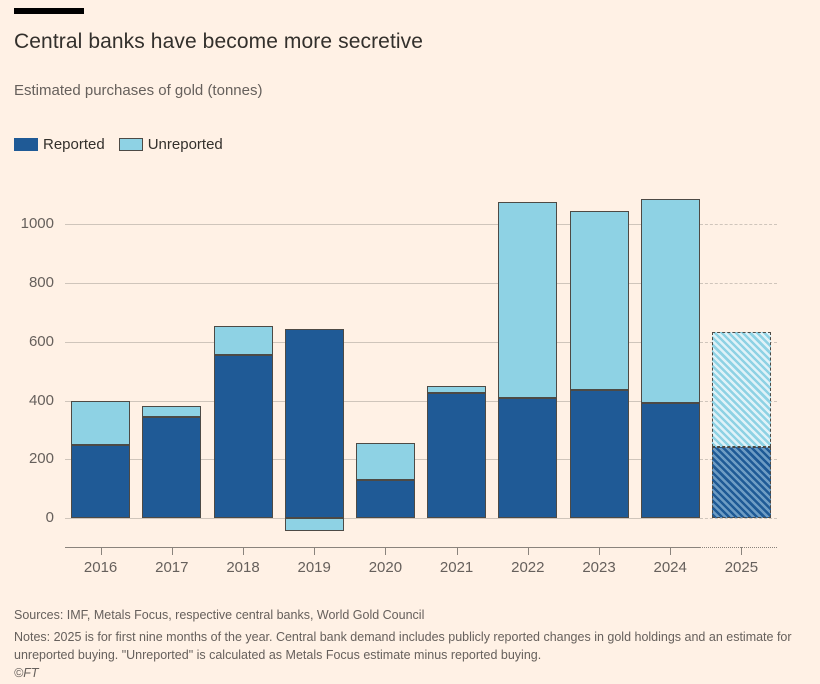 This screenshot has height=684, width=820. What do you see at coordinates (528, 567) in the screenshot?
I see `x-axis-label: 2022` at bounding box center [528, 567].